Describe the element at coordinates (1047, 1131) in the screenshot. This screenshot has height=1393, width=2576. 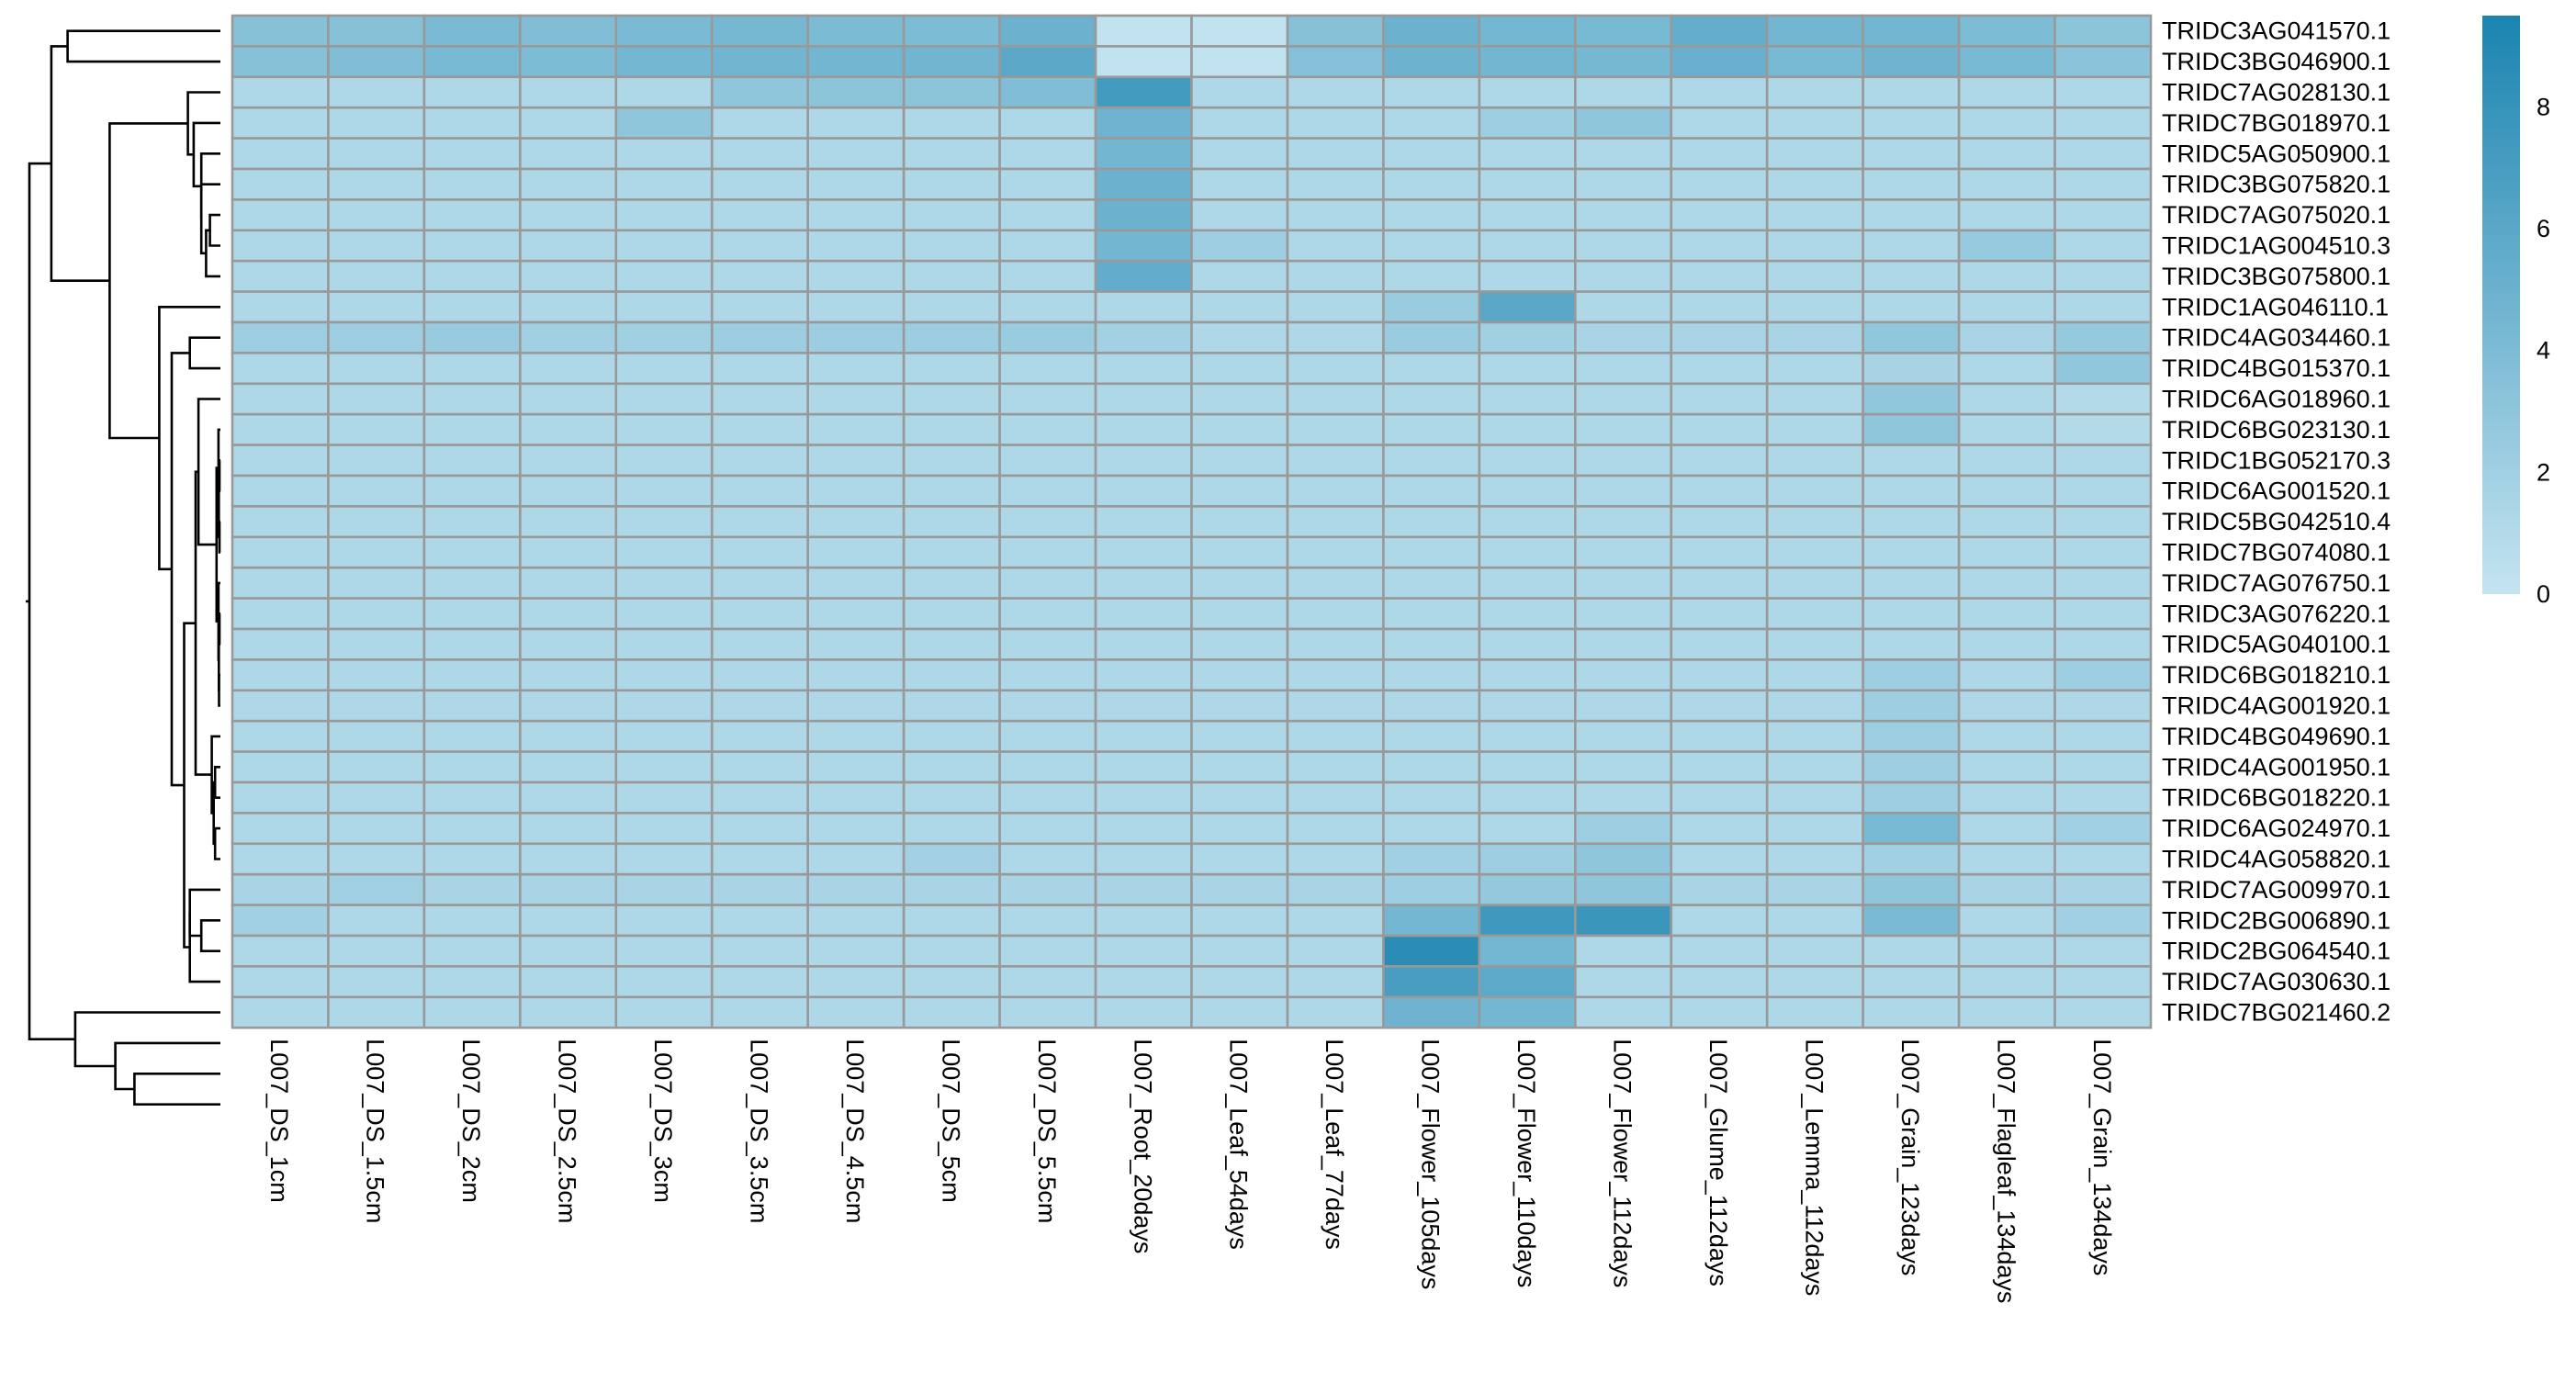
I see `column-label: L007_DS_5.5cm` at that location.